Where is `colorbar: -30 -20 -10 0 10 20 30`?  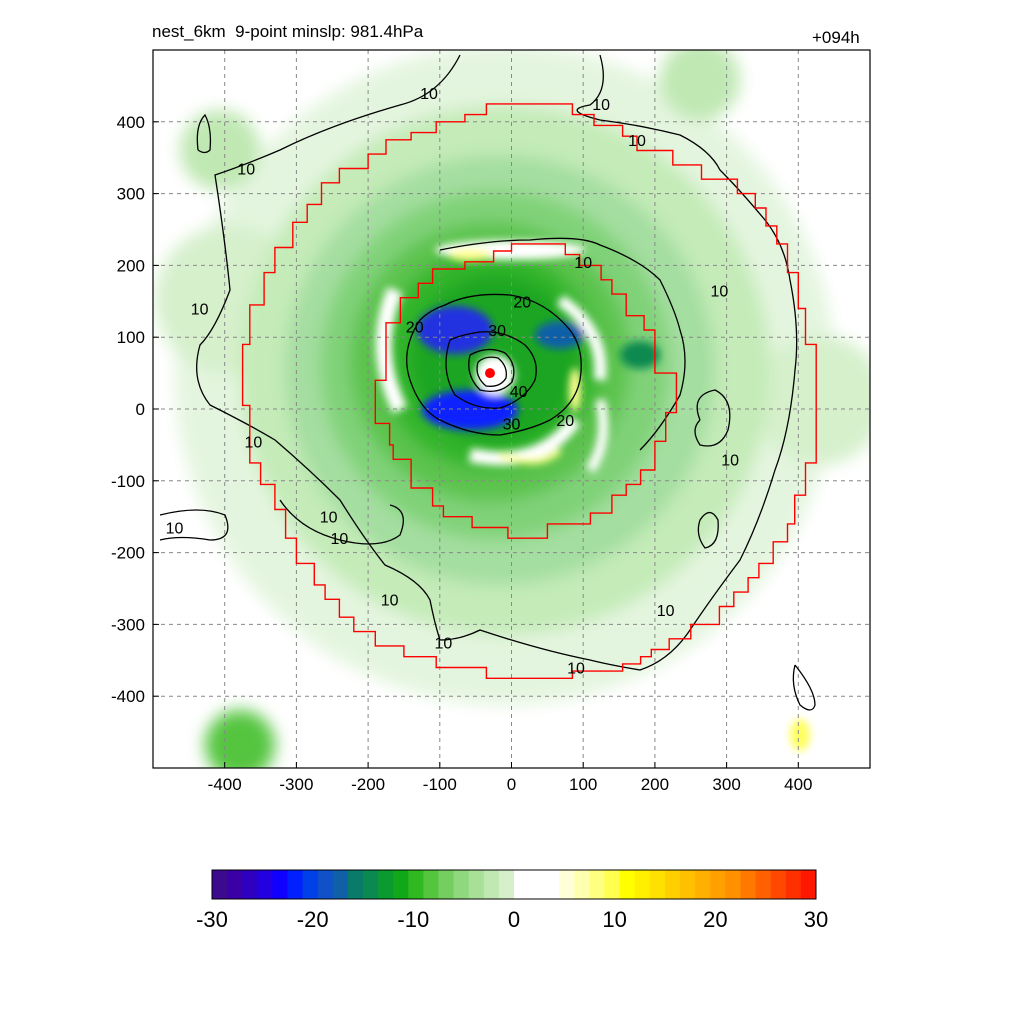 colorbar: -30 -20 -10 0 10 20 30 is located at coordinates (512, 900).